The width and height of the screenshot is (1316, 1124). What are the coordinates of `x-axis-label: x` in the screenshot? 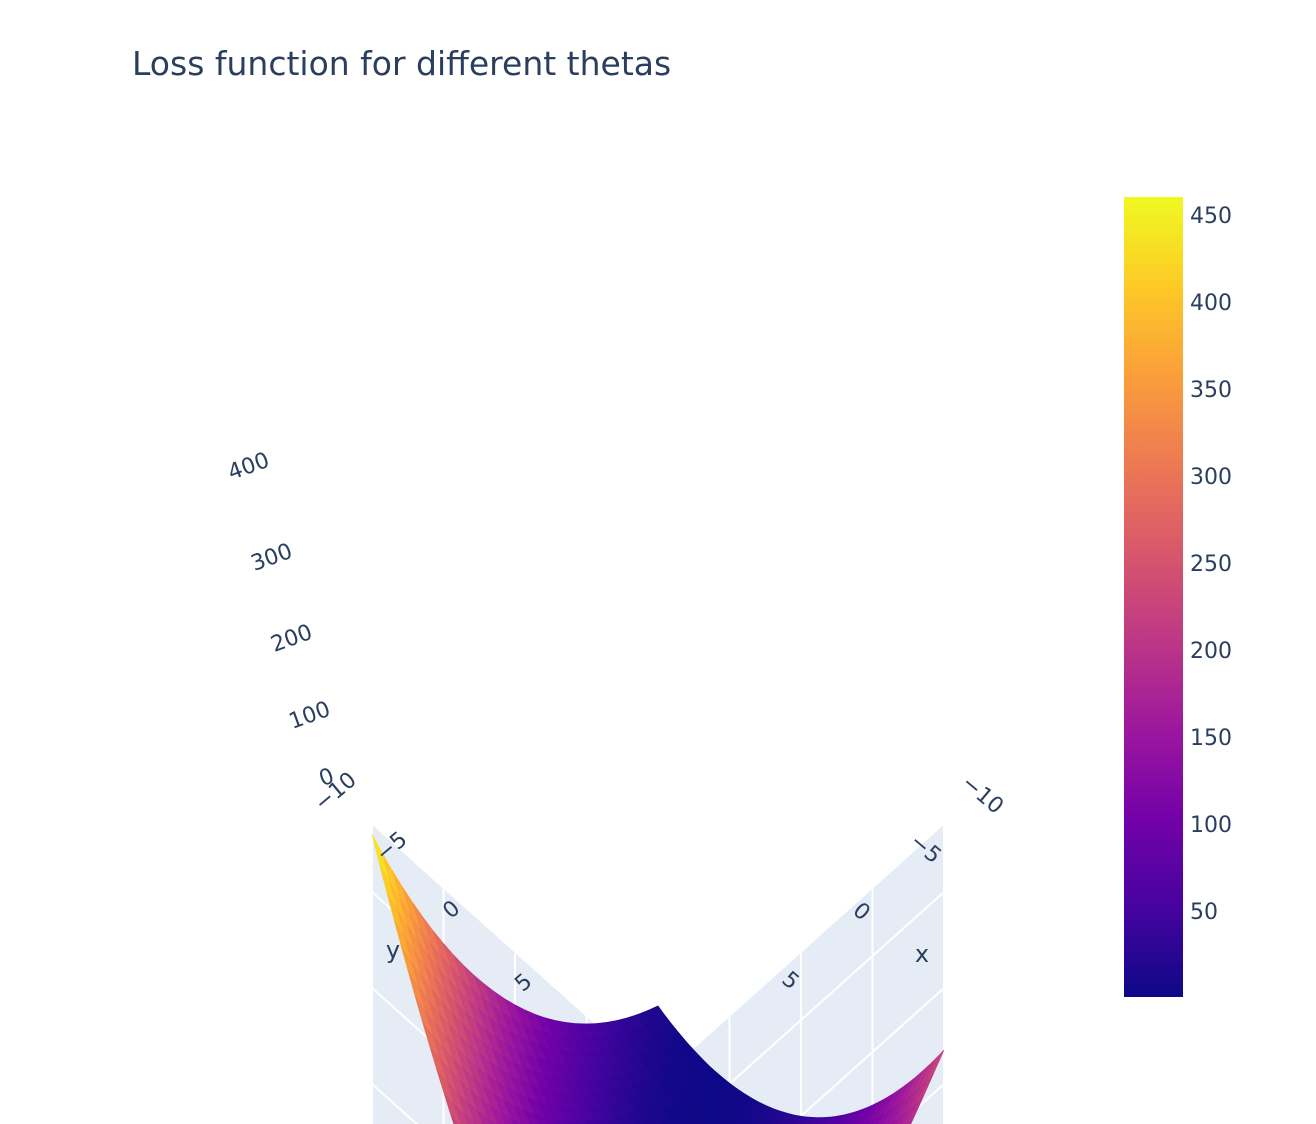 It's located at (922, 954).